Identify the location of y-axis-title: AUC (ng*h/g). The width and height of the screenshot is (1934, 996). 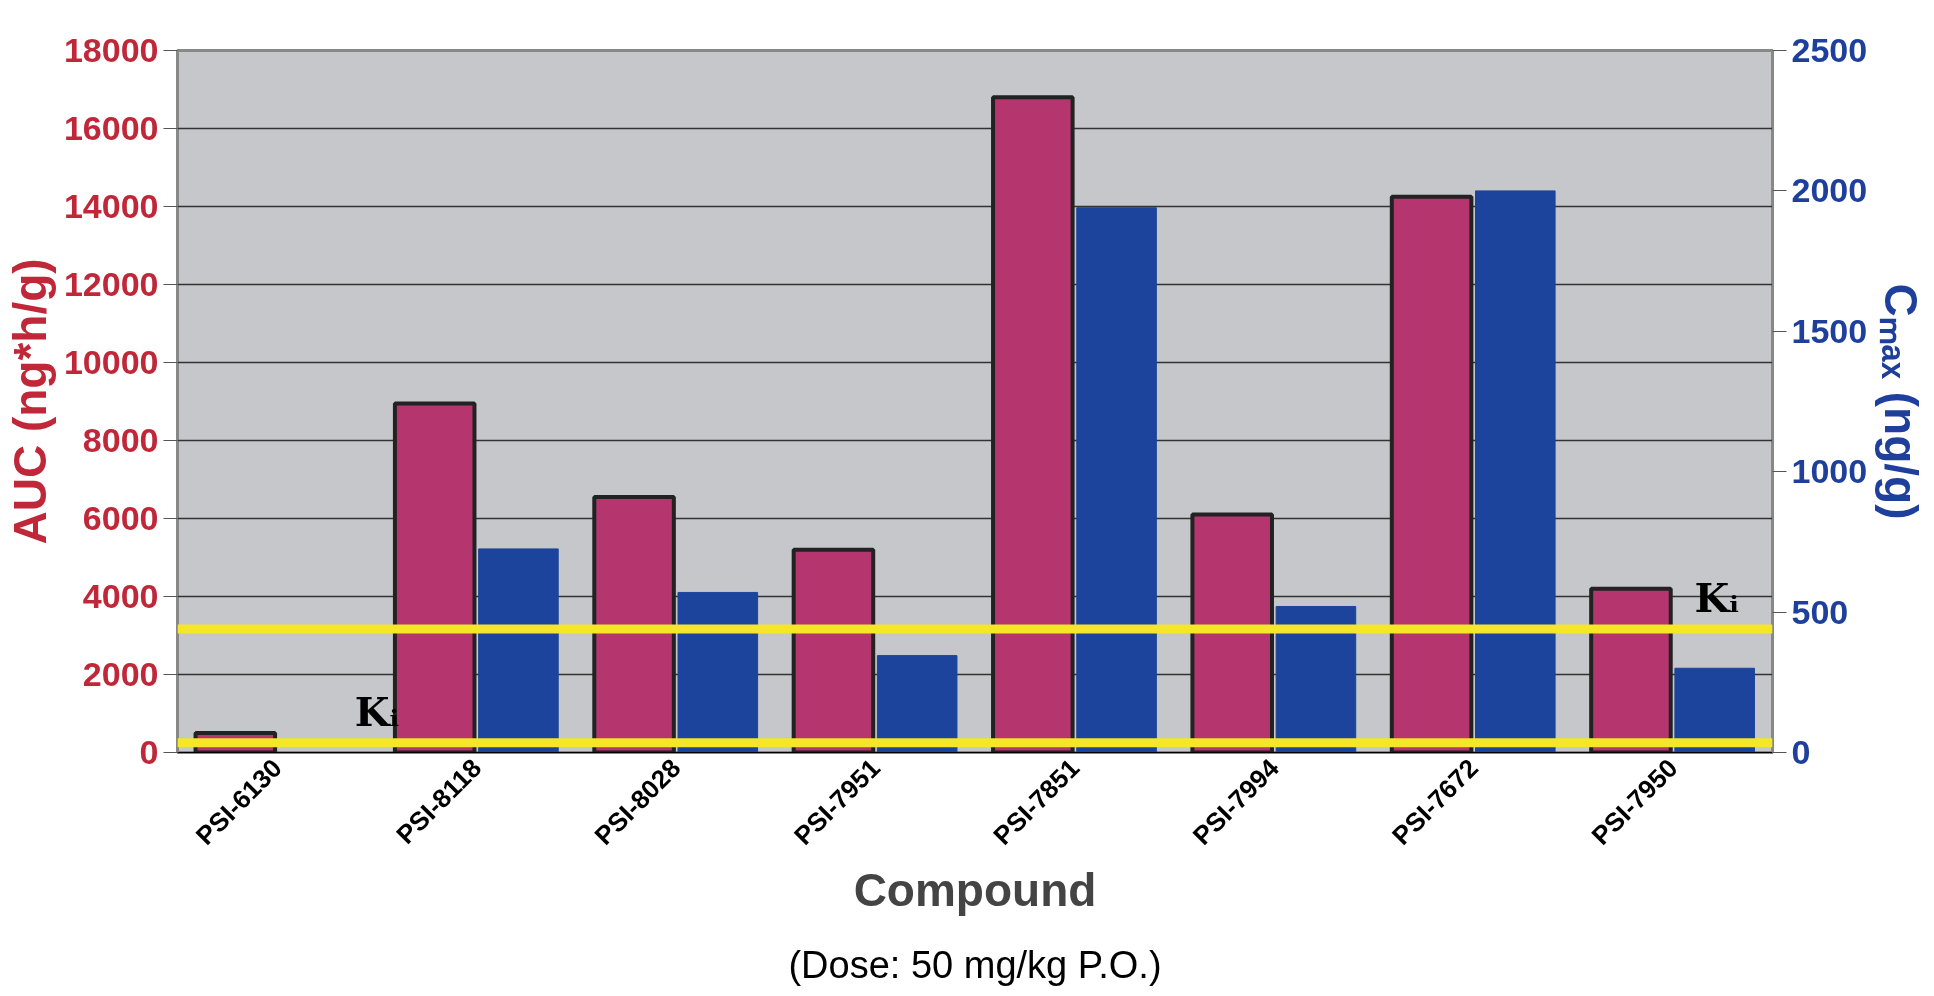
(29, 401).